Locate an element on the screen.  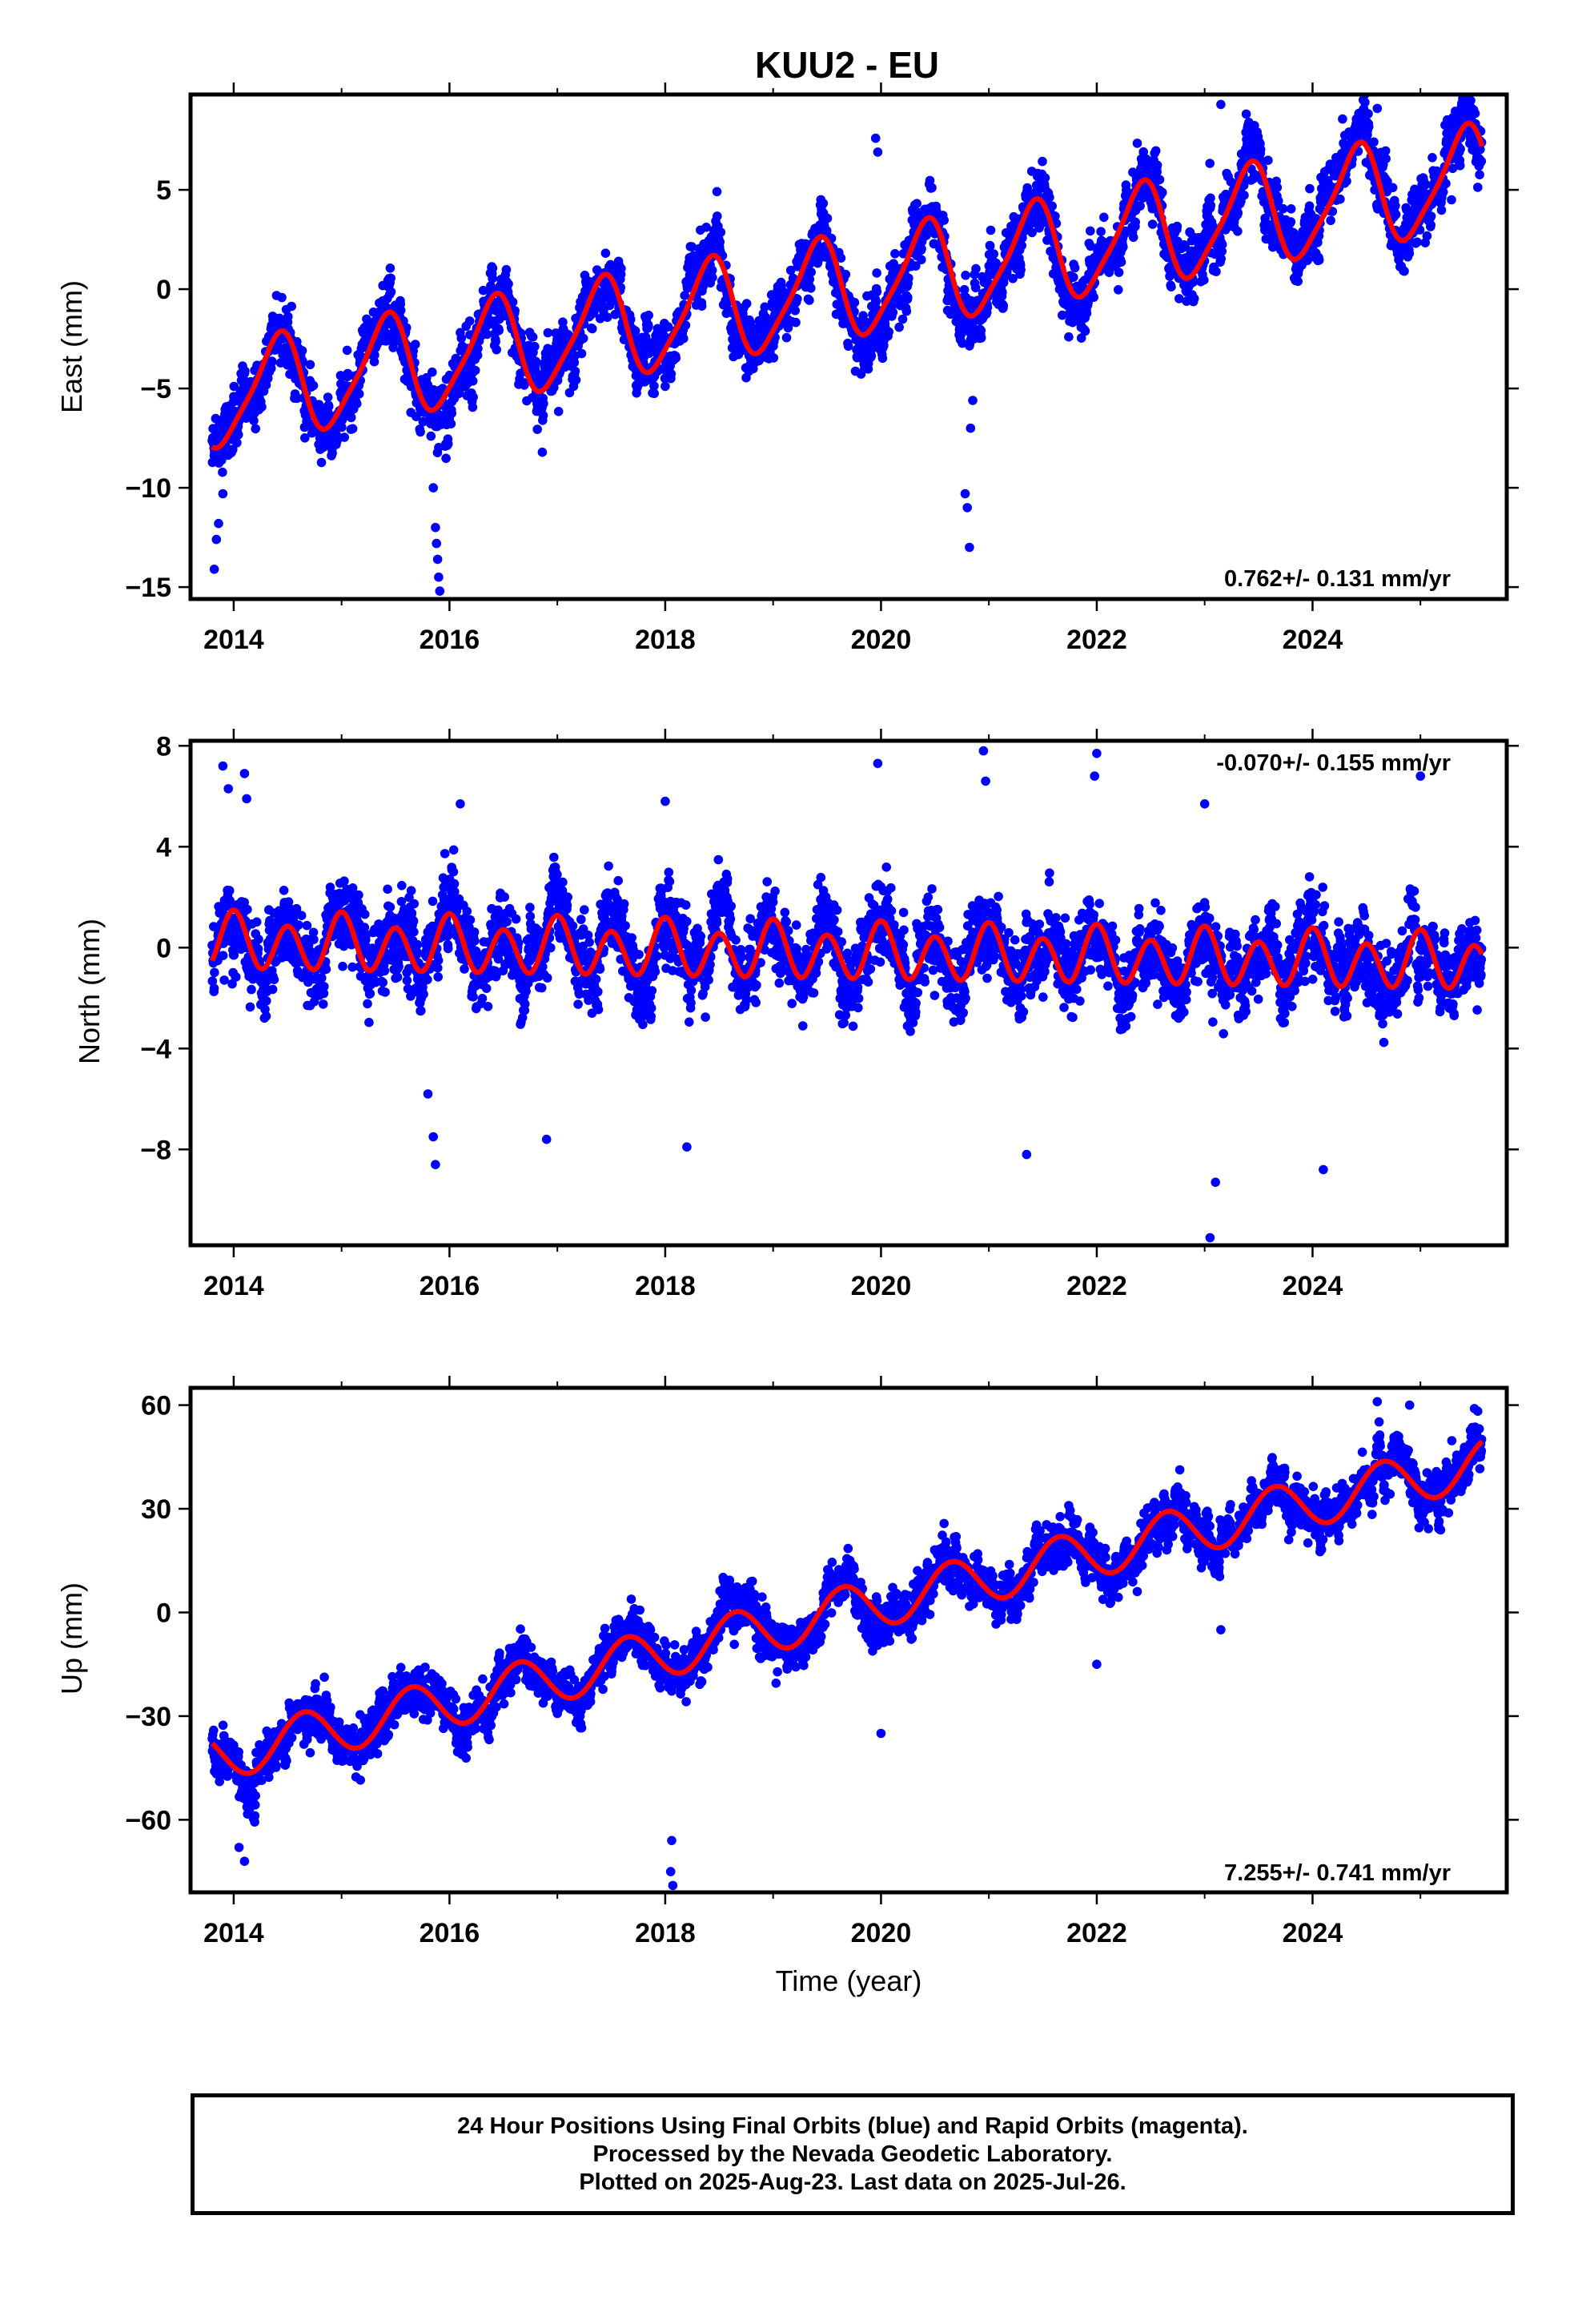
east-x-tick-label: 2018 is located at coordinates (665, 640).